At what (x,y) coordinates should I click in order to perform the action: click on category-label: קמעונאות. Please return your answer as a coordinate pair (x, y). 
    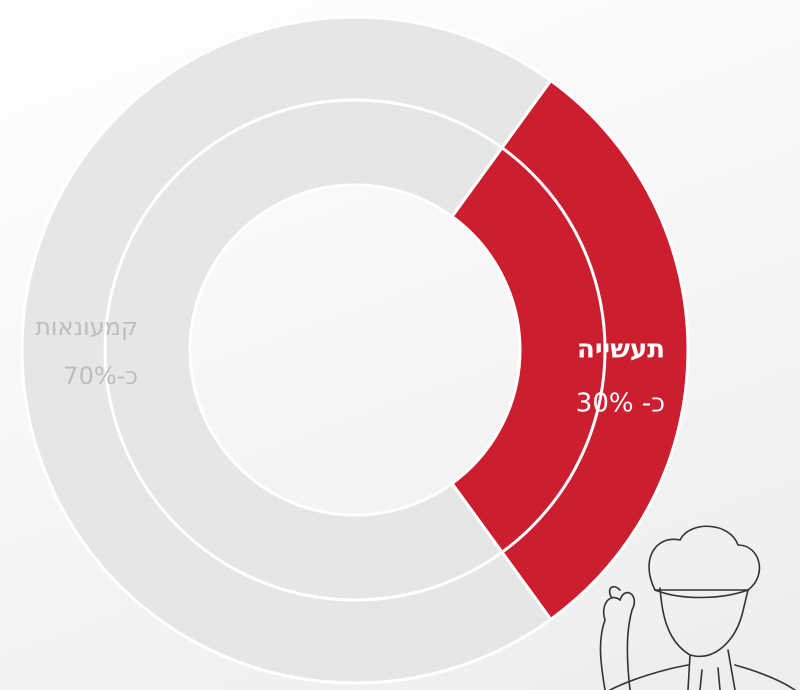
    Looking at the image, I should click on (86, 327).